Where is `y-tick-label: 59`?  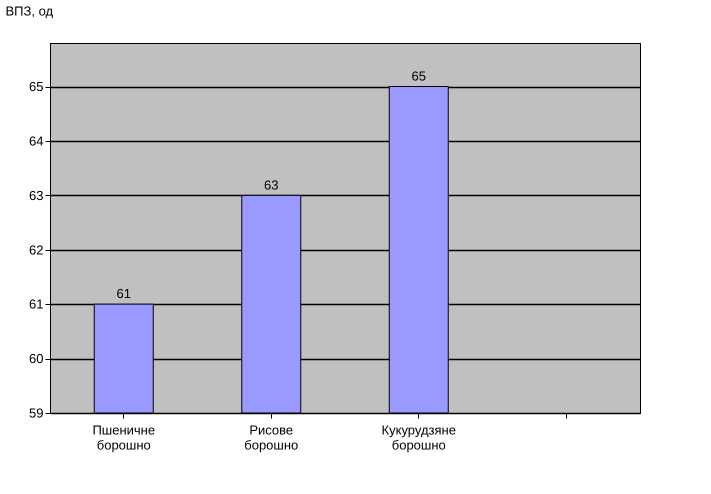 y-tick-label: 59 is located at coordinates (36, 413).